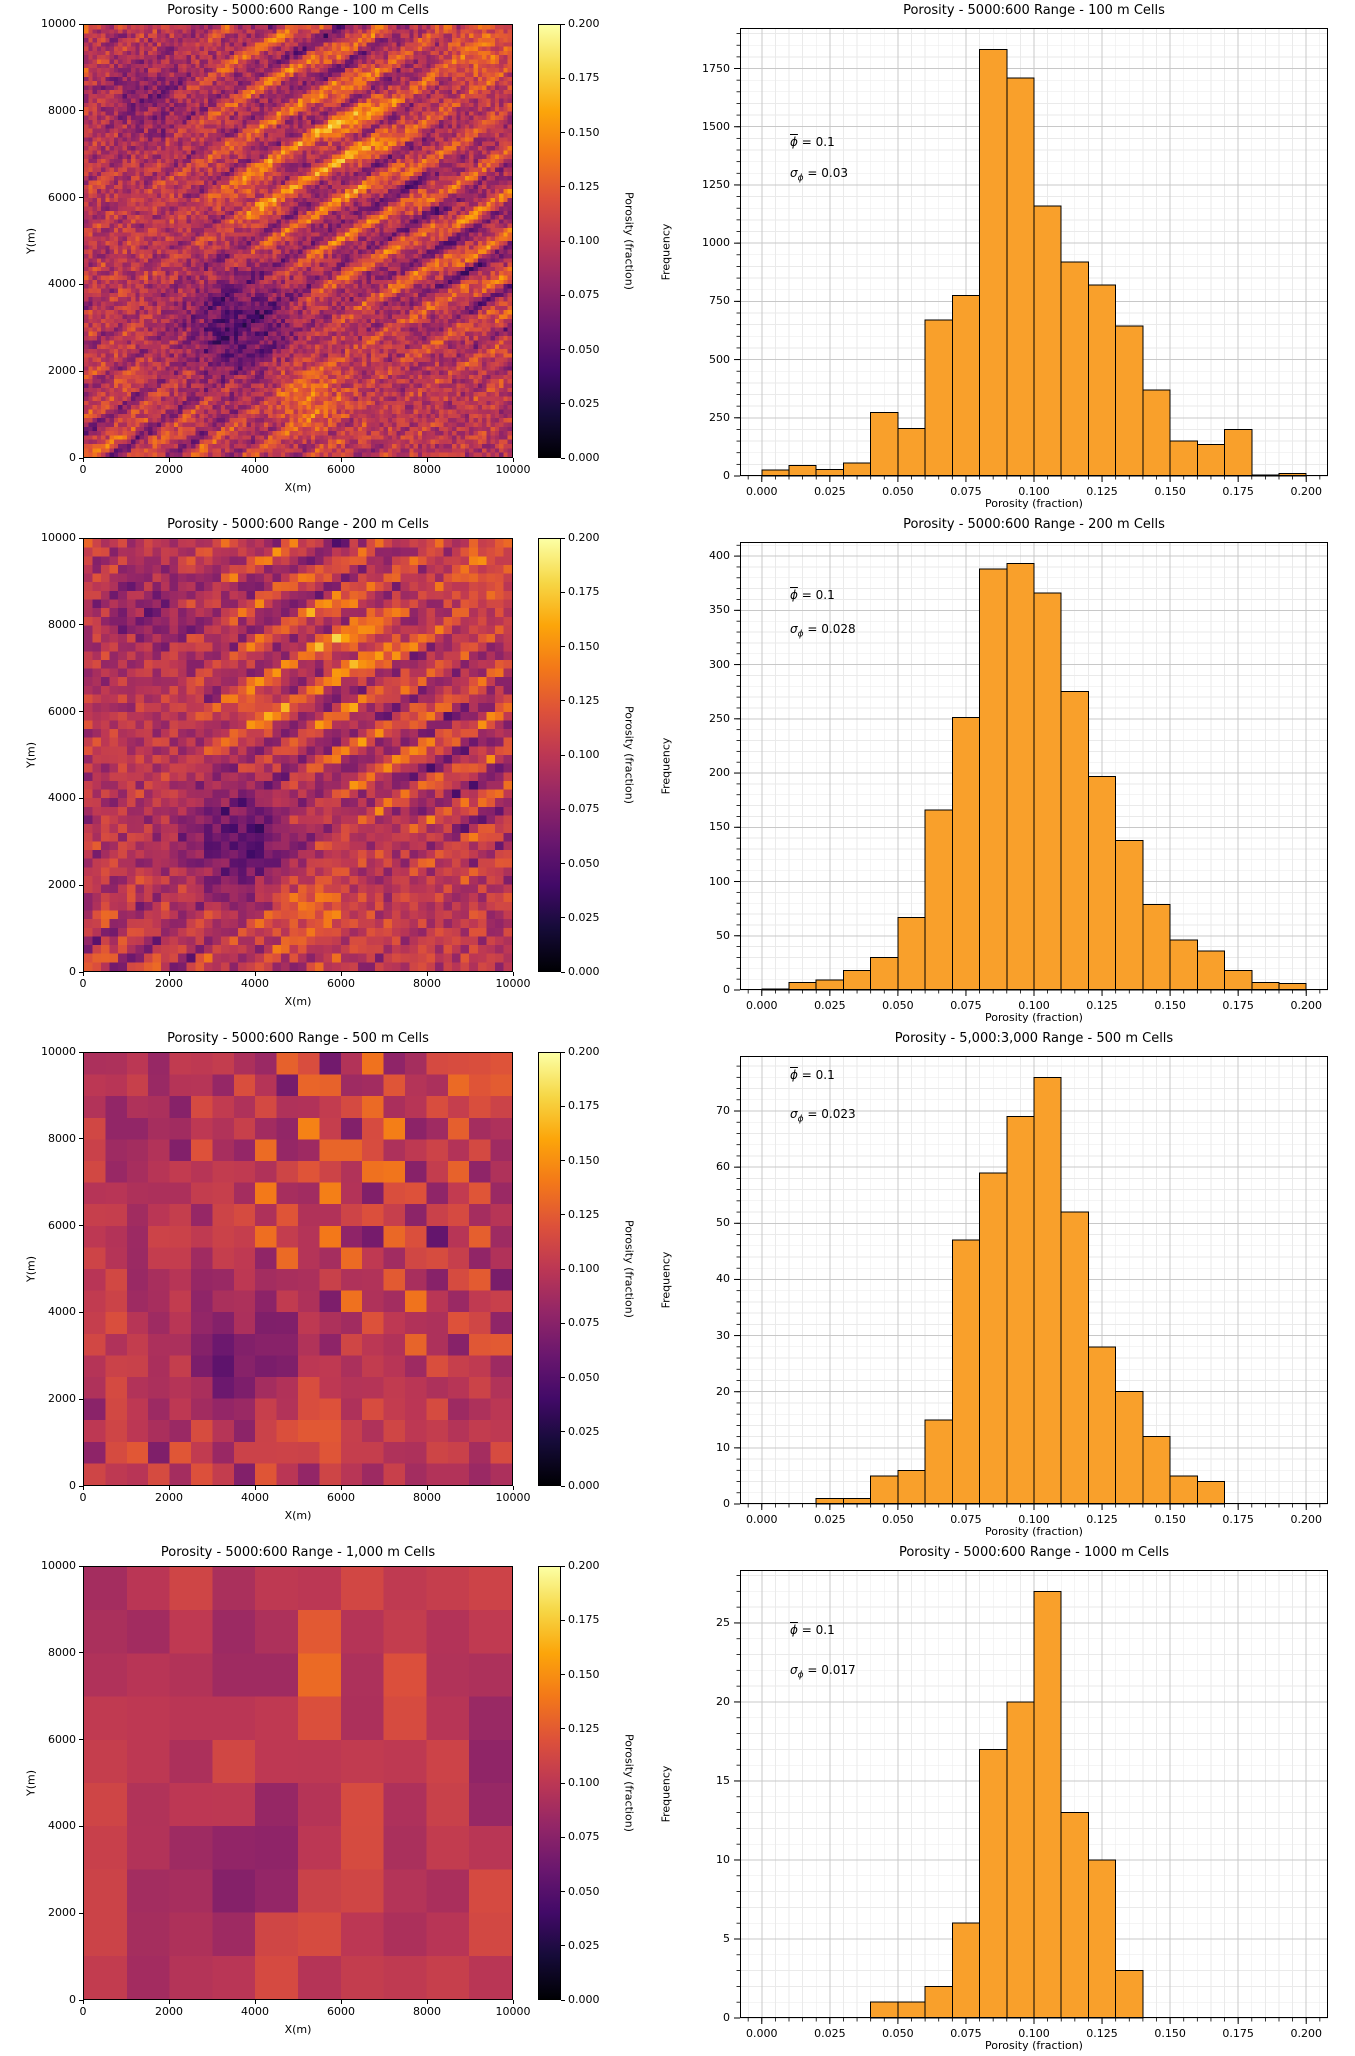  Describe the element at coordinates (1034, 1531) in the screenshot. I see `histogram-x-axis-label: Porosity (fraction)` at that location.